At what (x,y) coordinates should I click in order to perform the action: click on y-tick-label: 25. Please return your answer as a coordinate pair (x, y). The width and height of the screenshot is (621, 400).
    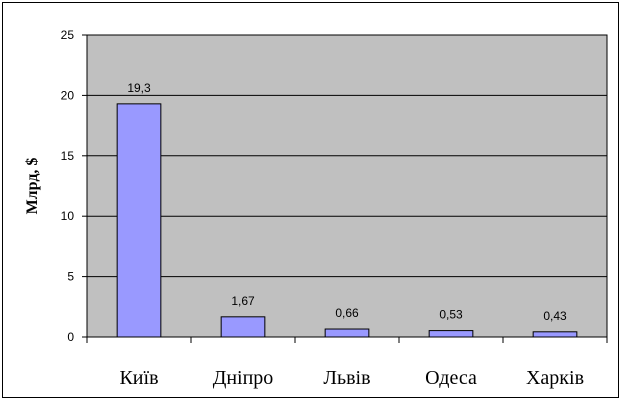
    Looking at the image, I should click on (68, 35).